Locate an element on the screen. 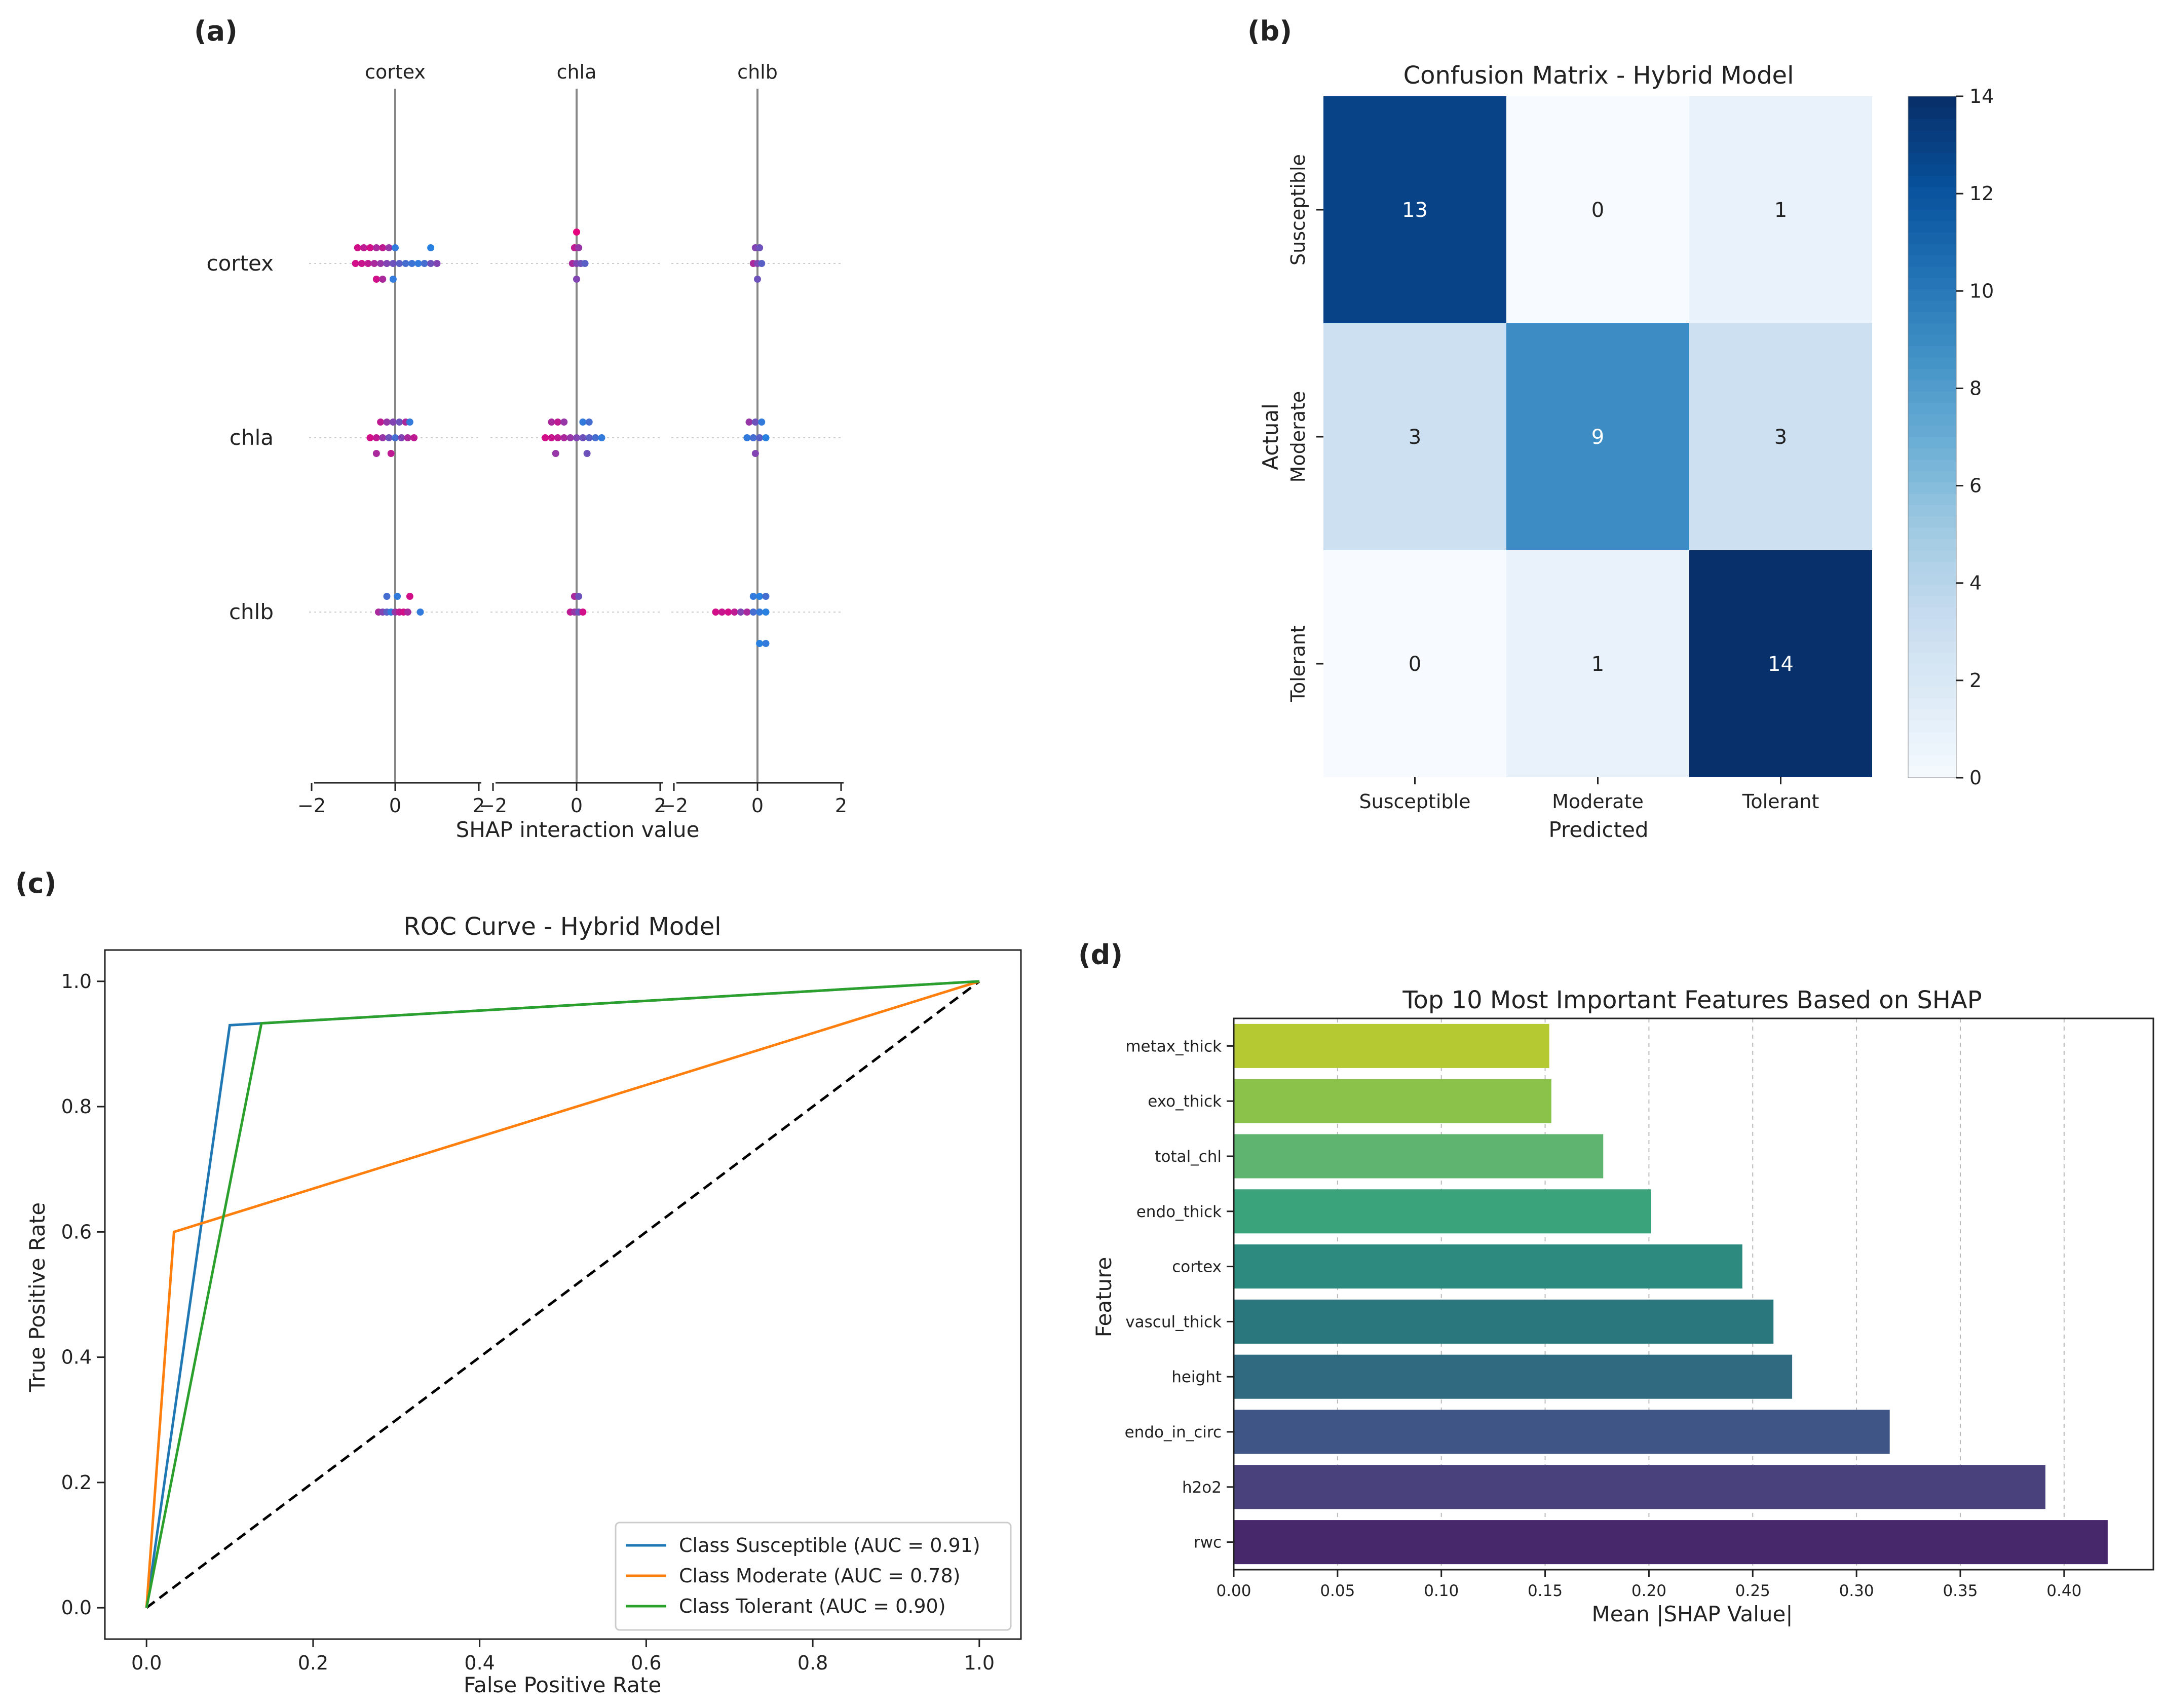 The image size is (2164, 1708). roc-legend-label: Class Tolerant (AUC = 0.90) is located at coordinates (812, 1606).